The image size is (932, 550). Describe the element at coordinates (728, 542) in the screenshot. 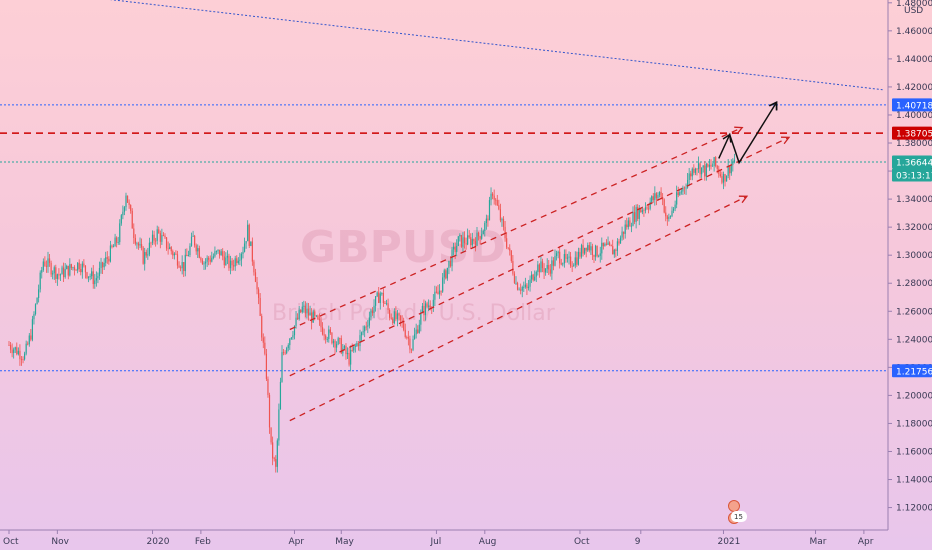

I see `x-tick-label: 2021` at that location.